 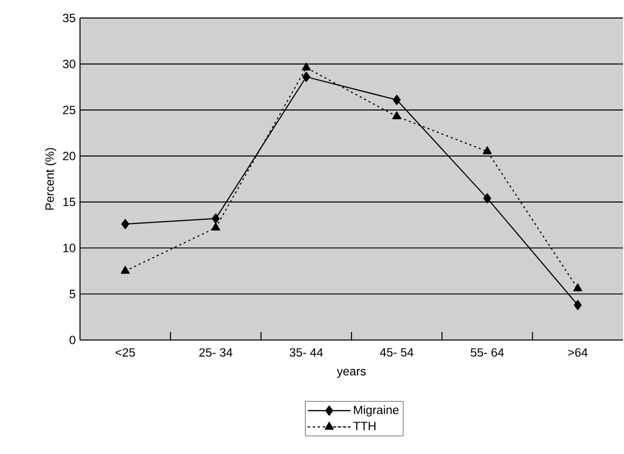 What do you see at coordinates (376, 411) in the screenshot?
I see `legend-label: Migraine` at bounding box center [376, 411].